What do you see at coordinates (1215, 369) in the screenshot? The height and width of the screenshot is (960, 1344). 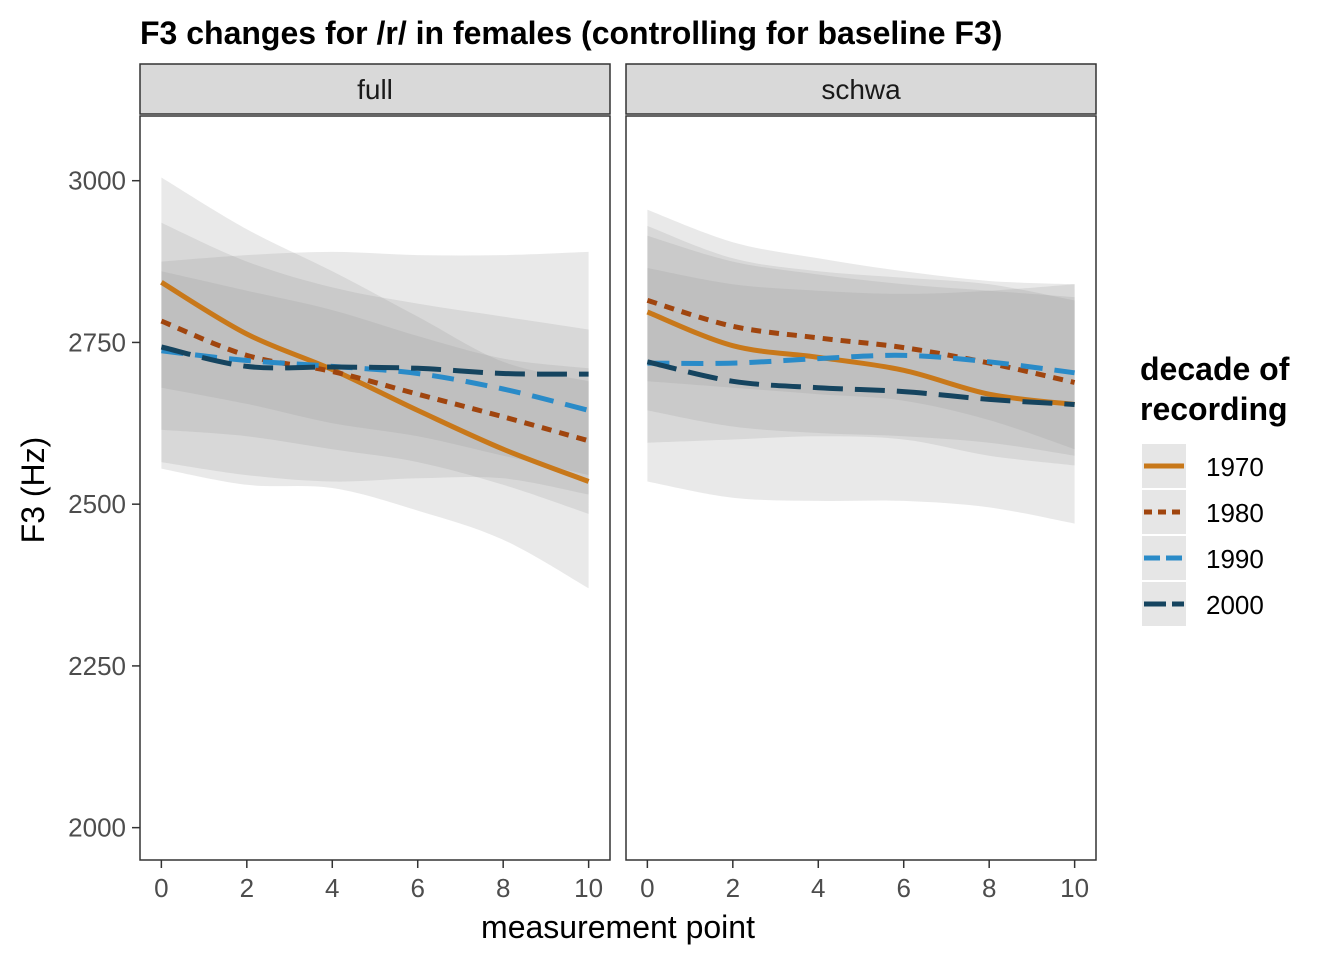 I see `legend-title-line-1: decade of` at bounding box center [1215, 369].